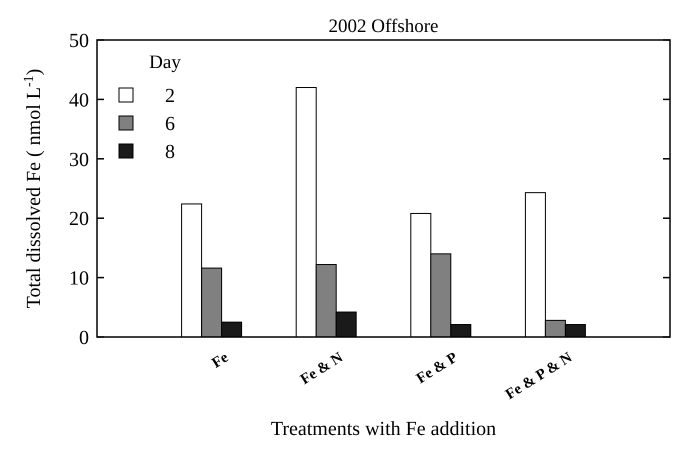 The width and height of the screenshot is (694, 451). What do you see at coordinates (170, 124) in the screenshot?
I see `legend-label: 6` at bounding box center [170, 124].